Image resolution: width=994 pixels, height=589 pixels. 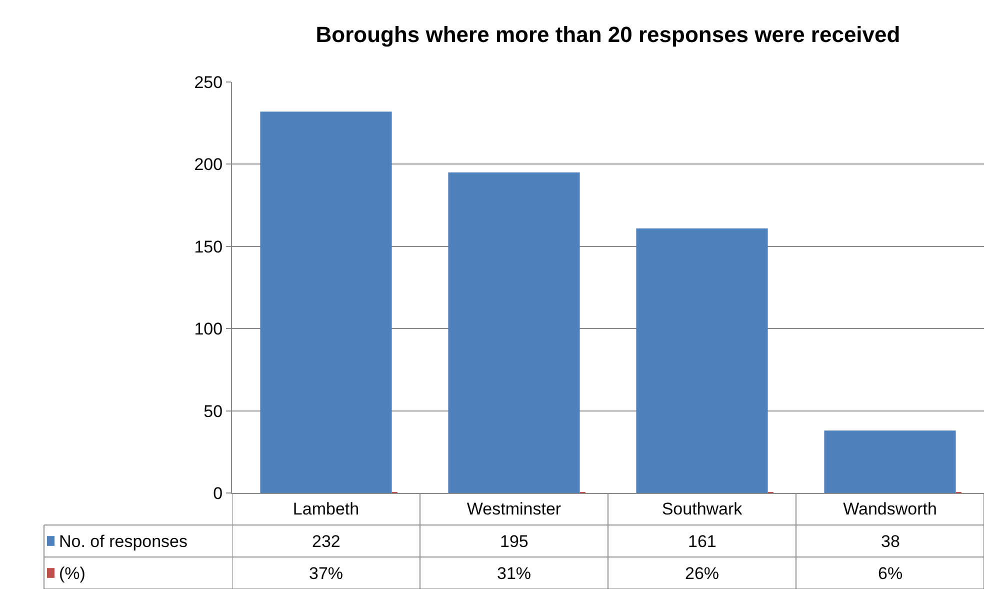 What do you see at coordinates (890, 541) in the screenshot?
I see `data-label: 38` at bounding box center [890, 541].